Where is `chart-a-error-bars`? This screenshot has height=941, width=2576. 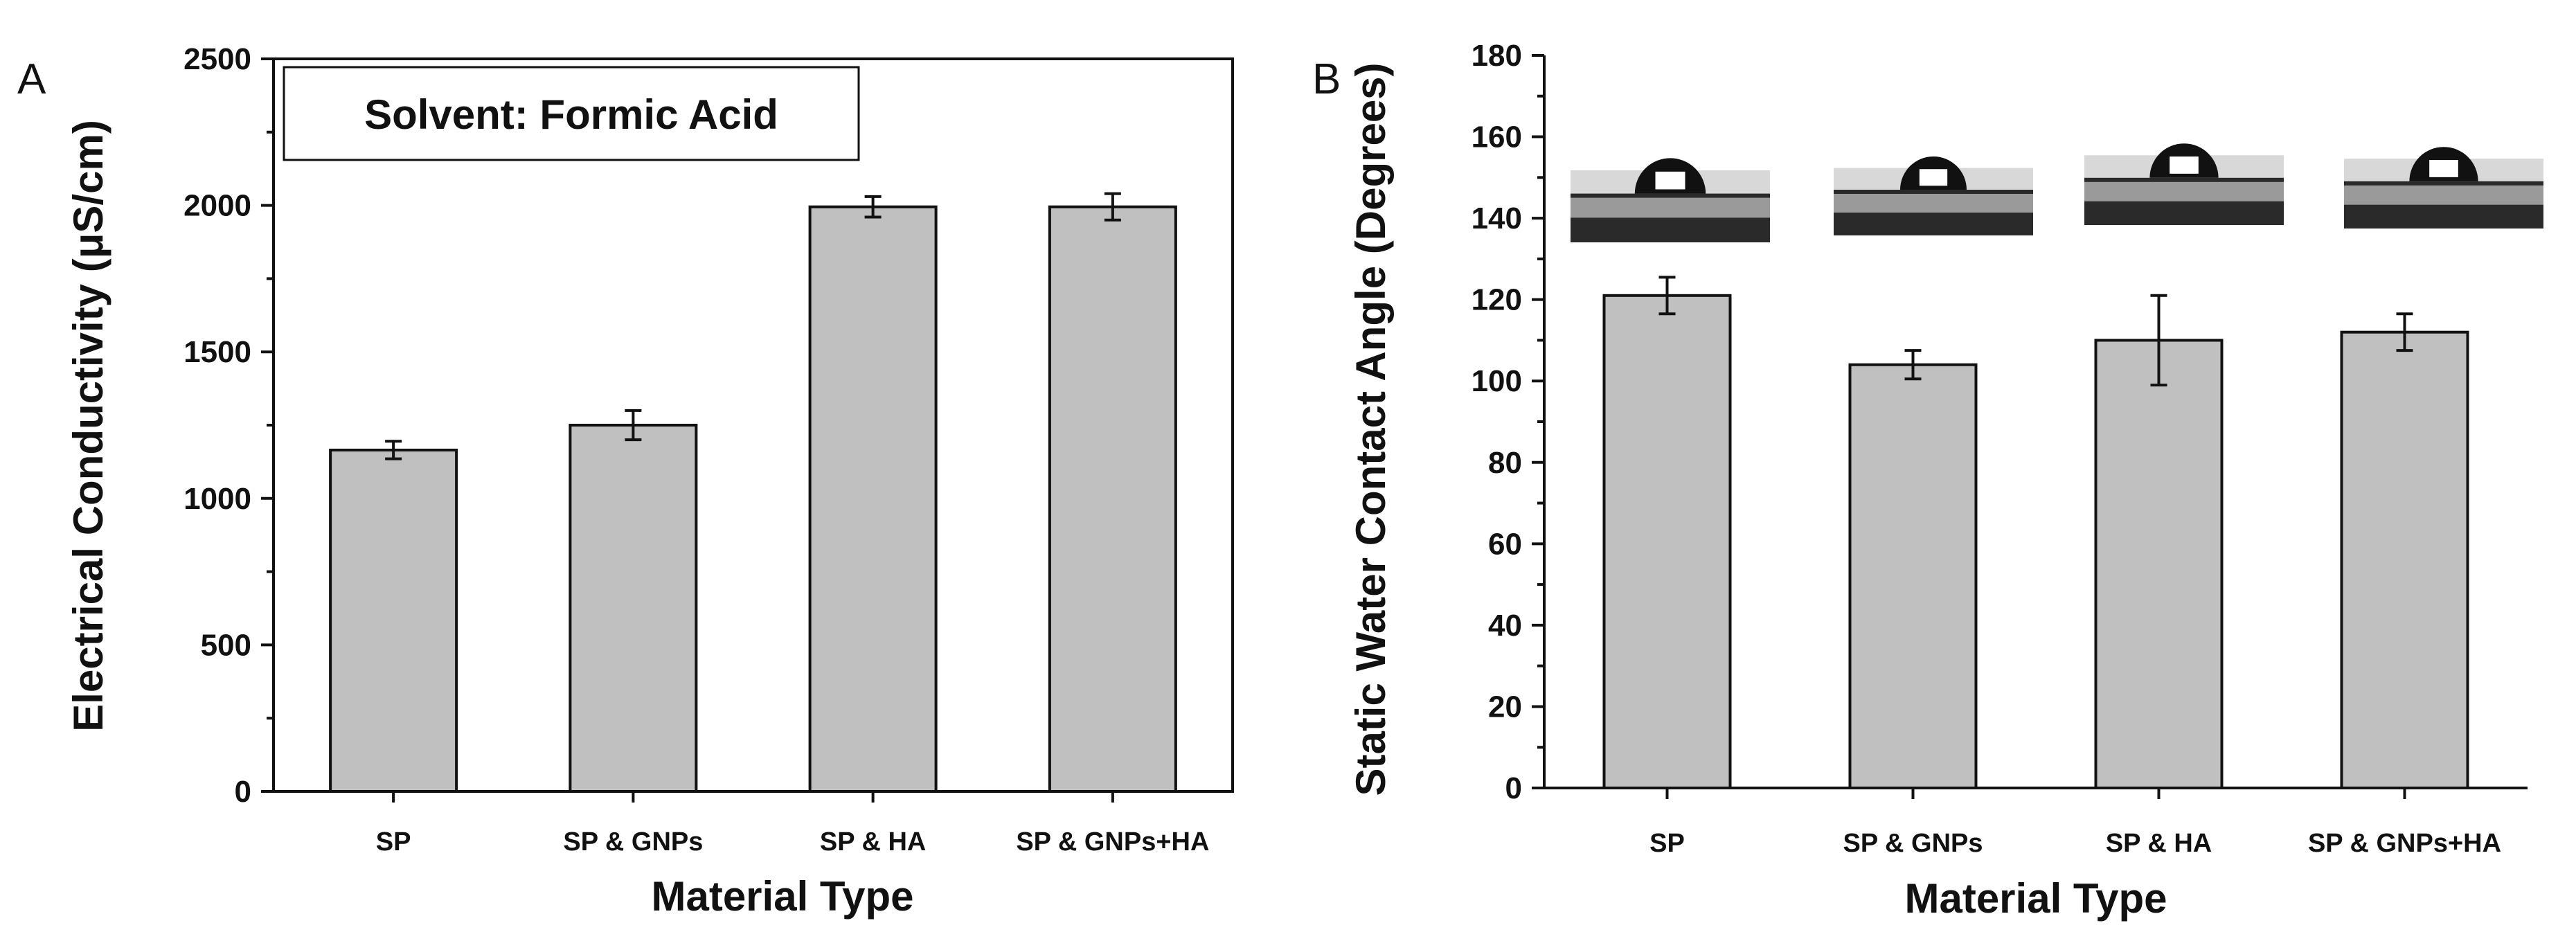 chart-a-error-bars is located at coordinates (753, 326).